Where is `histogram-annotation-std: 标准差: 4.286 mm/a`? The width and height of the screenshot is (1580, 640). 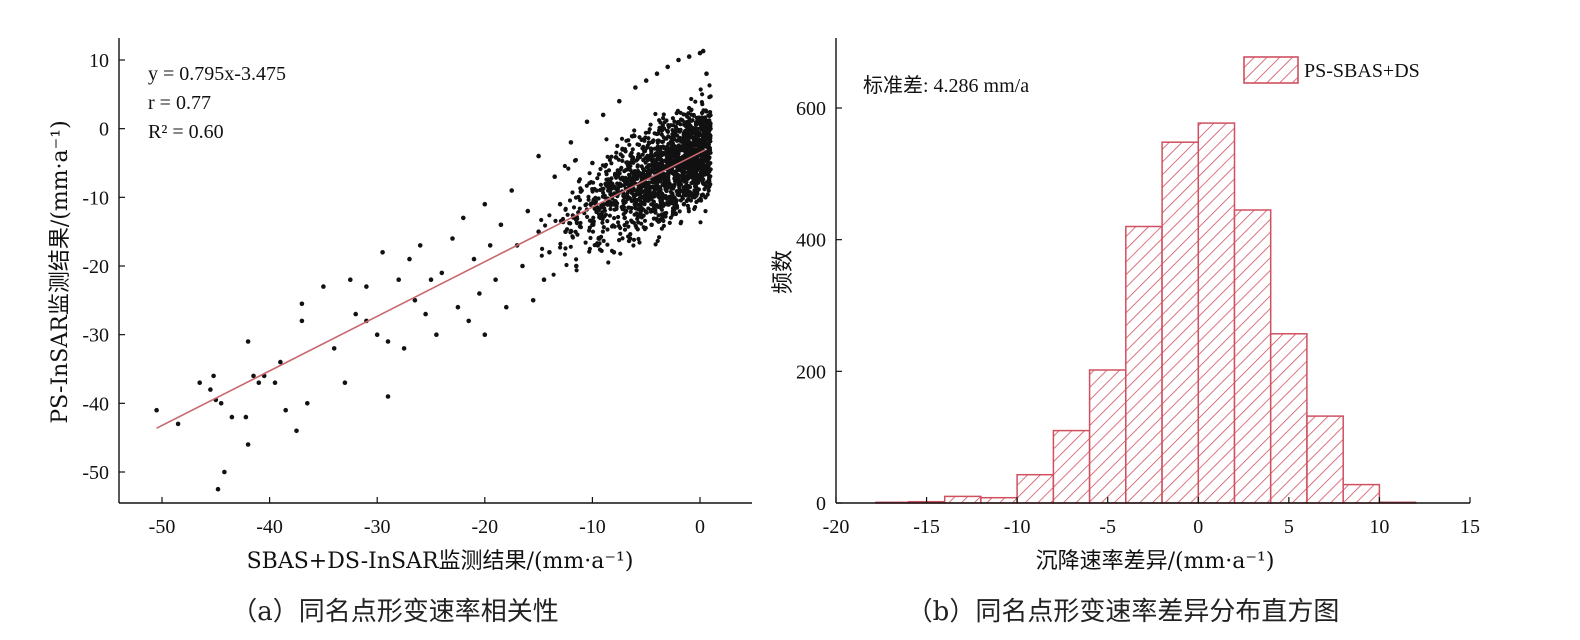 histogram-annotation-std: 标准差: 4.286 mm/a is located at coordinates (946, 85).